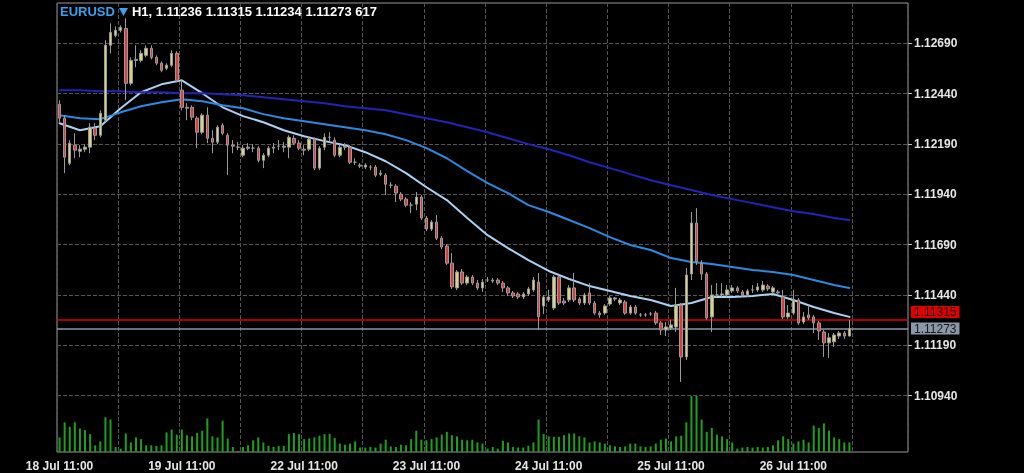 The image size is (1024, 473). Describe the element at coordinates (549, 466) in the screenshot. I see `x-tick-label: 24 Jul 11:00` at that location.